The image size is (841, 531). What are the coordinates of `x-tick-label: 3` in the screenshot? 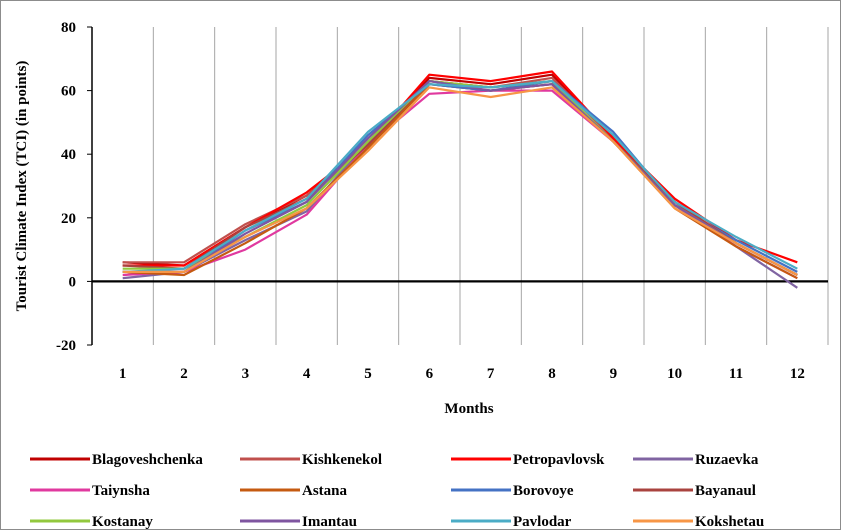 It's located at (246, 374).